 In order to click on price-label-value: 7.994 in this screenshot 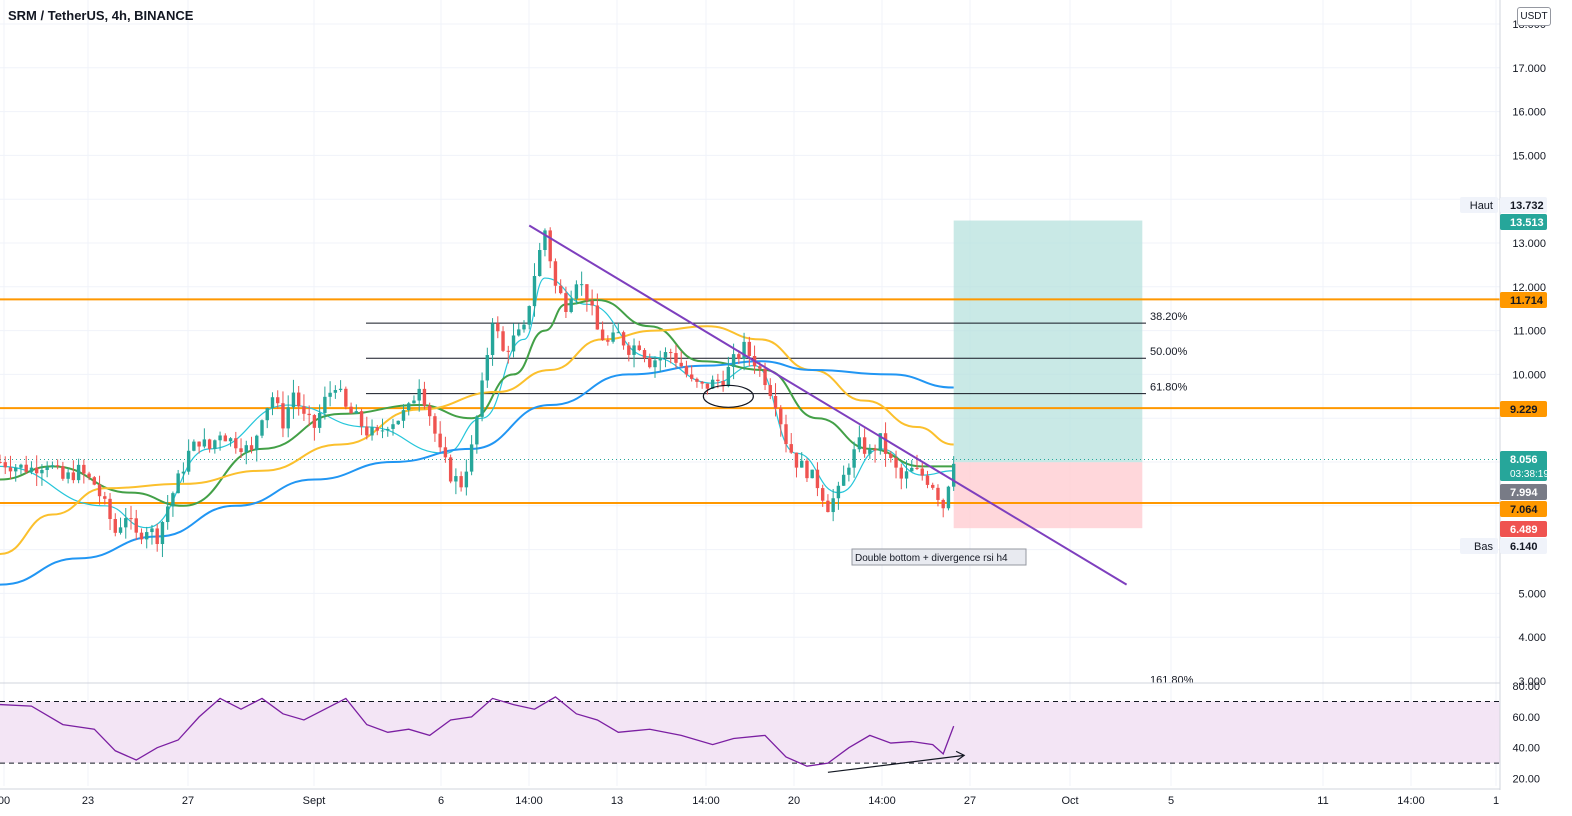, I will do `click(1524, 493)`.